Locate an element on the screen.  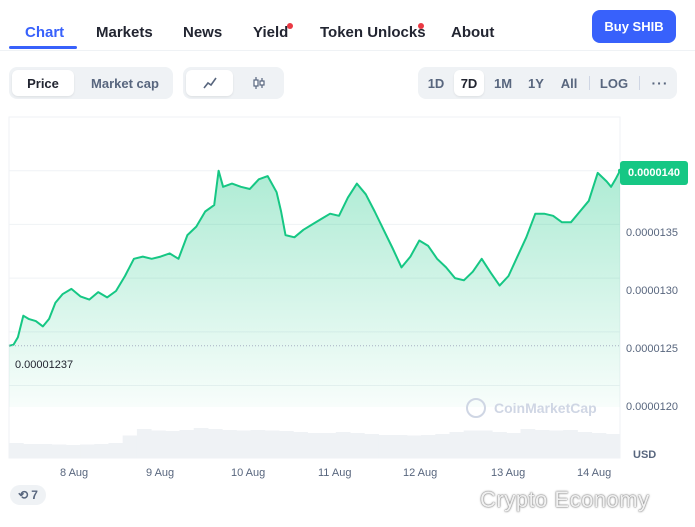
candlestick-button is located at coordinates (258, 83).